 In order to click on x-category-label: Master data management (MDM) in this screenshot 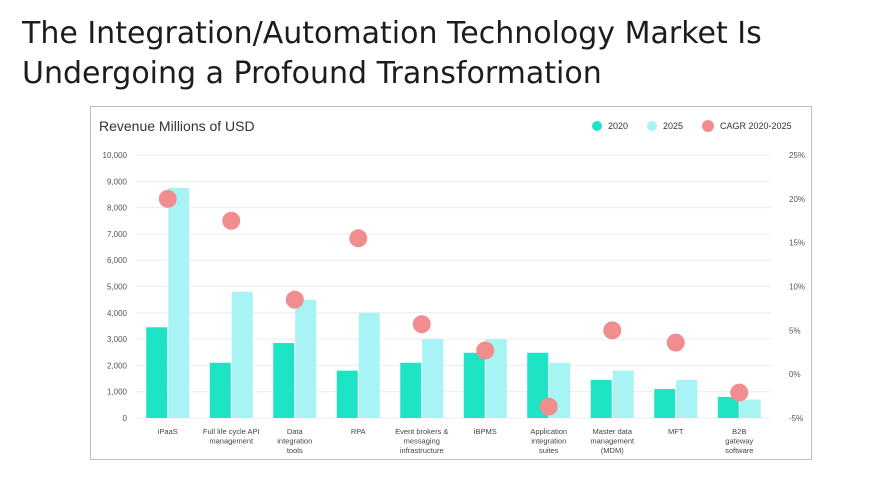, I will do `click(612, 441)`.